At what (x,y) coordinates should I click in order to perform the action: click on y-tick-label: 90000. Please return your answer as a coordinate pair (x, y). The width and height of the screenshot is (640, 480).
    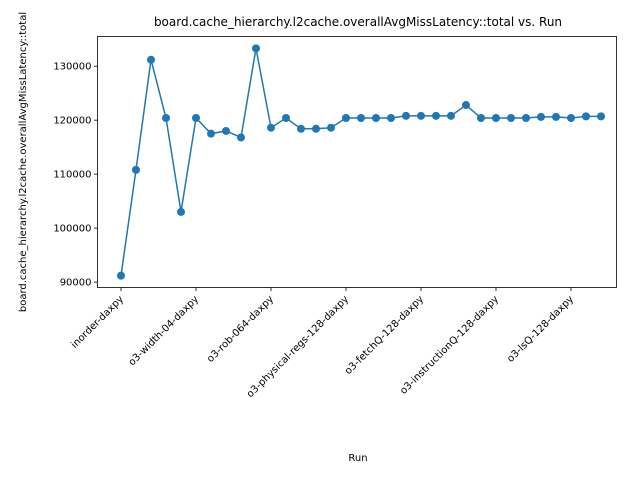
    Looking at the image, I should click on (76, 283).